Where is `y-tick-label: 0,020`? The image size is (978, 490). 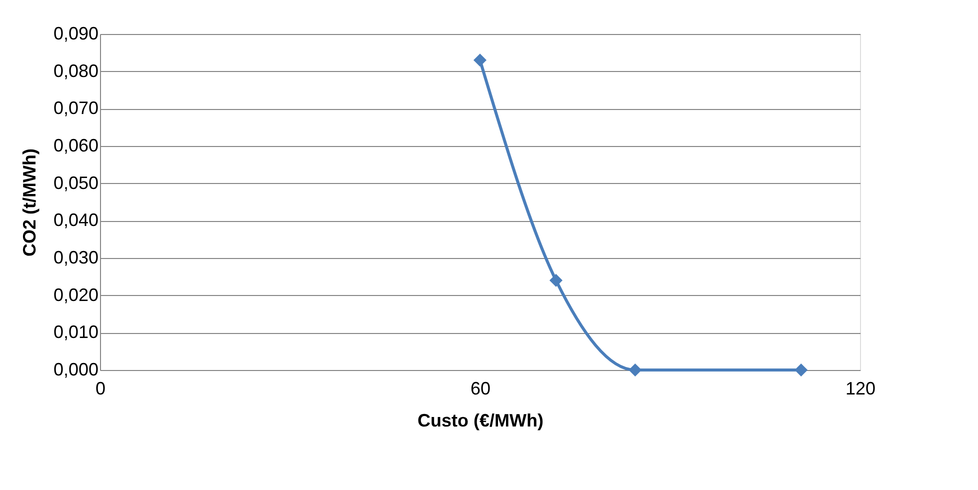 y-tick-label: 0,020 is located at coordinates (75, 294).